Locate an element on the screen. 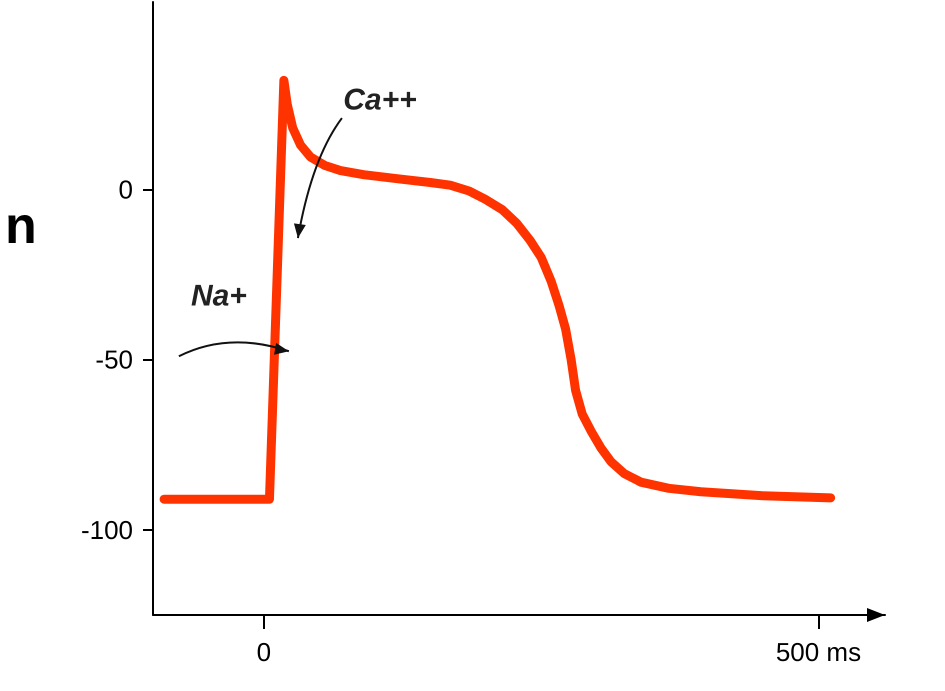 This screenshot has height=691, width=945. annotation: Ca++ is located at coordinates (380, 100).